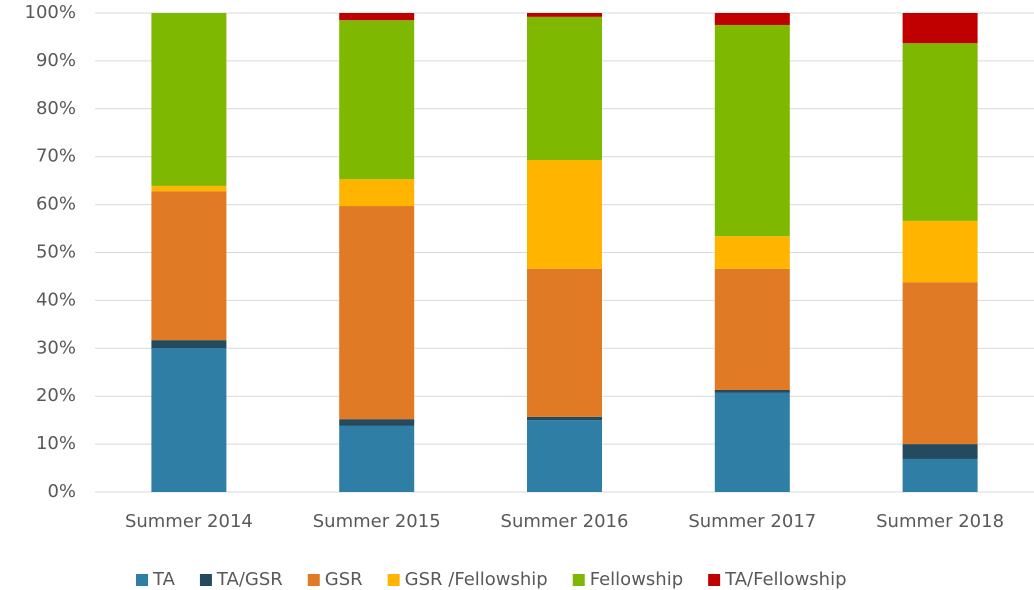  What do you see at coordinates (56, 252) in the screenshot?
I see `y-tick-label: 50%` at bounding box center [56, 252].